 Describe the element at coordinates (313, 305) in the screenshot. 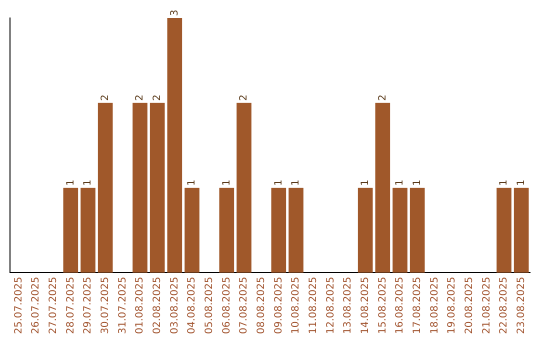

I see `x-tick-label: 11.08.2025` at that location.